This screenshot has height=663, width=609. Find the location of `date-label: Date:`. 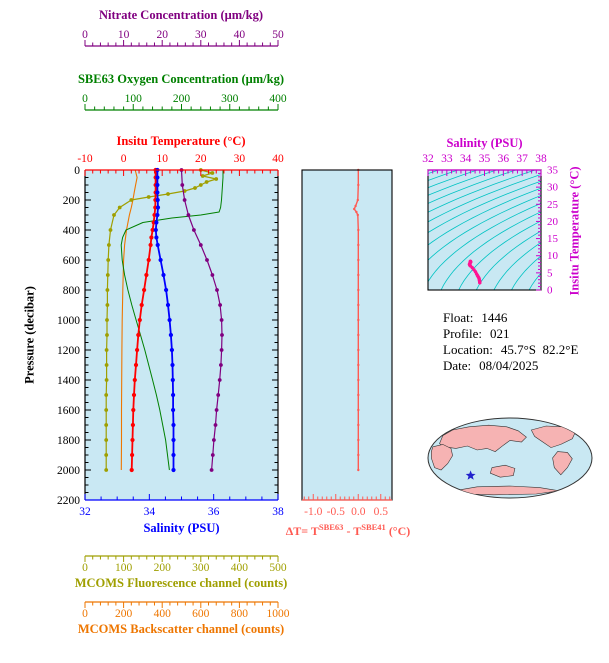

date-label: Date: is located at coordinates (457, 365).